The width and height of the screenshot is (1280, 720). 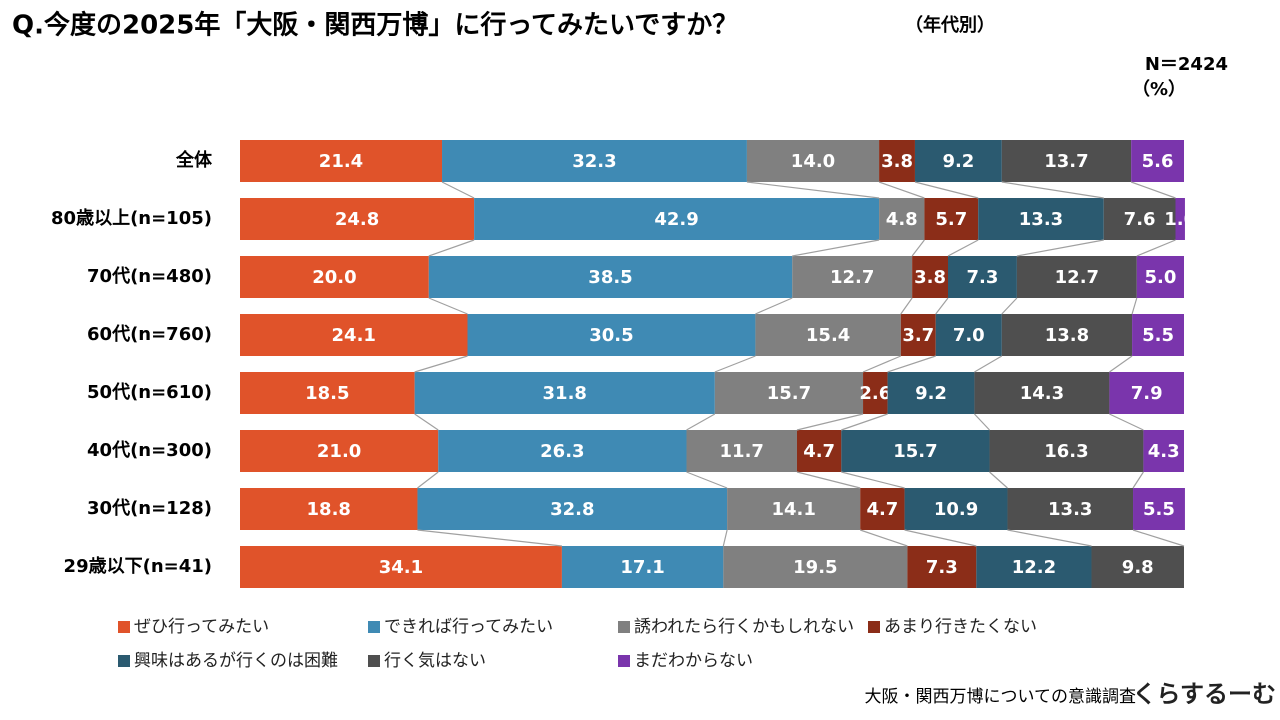 I want to click on value-label: 38.5, so click(x=610, y=277).